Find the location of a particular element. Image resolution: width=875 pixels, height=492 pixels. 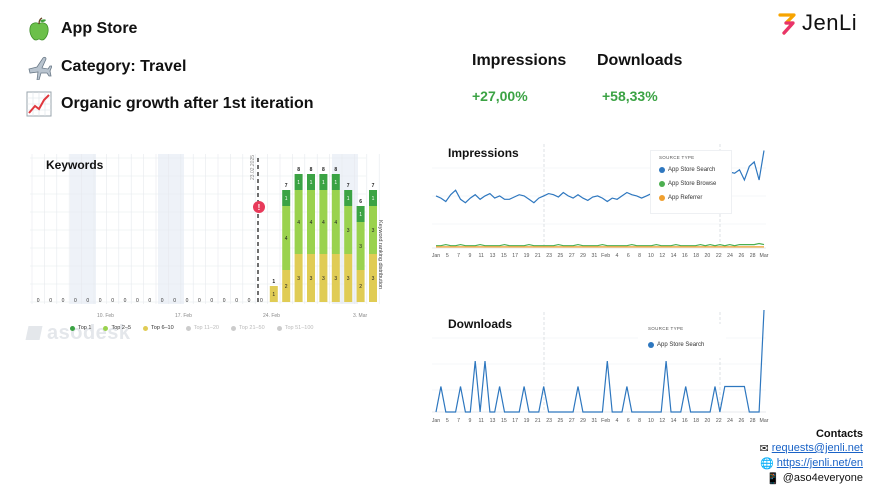

x-tick-label: Mar is located at coordinates (764, 256).